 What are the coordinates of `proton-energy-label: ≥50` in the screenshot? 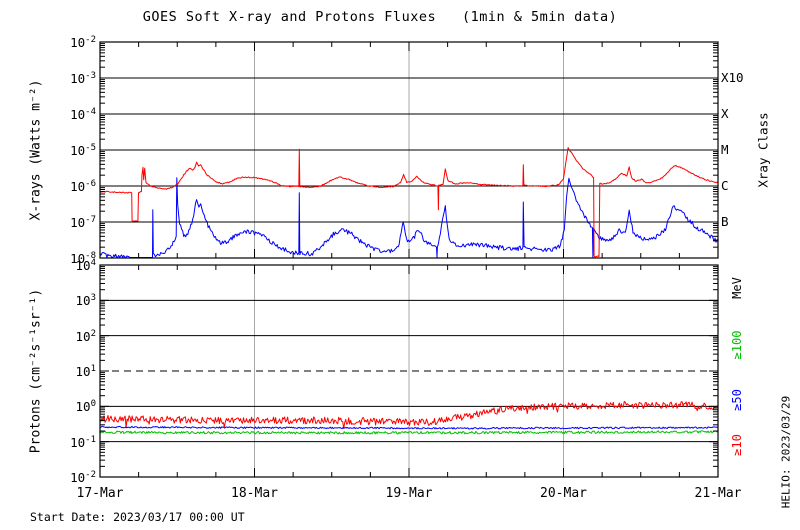 It's located at (737, 400).